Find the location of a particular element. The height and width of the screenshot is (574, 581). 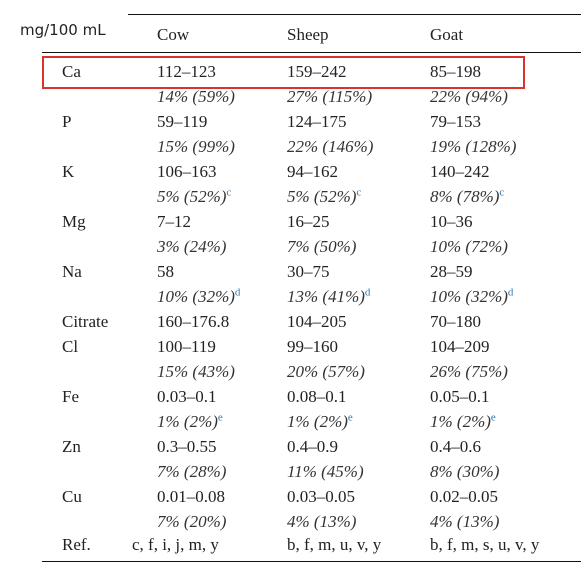

cell-range: 104–205 is located at coordinates (317, 321).